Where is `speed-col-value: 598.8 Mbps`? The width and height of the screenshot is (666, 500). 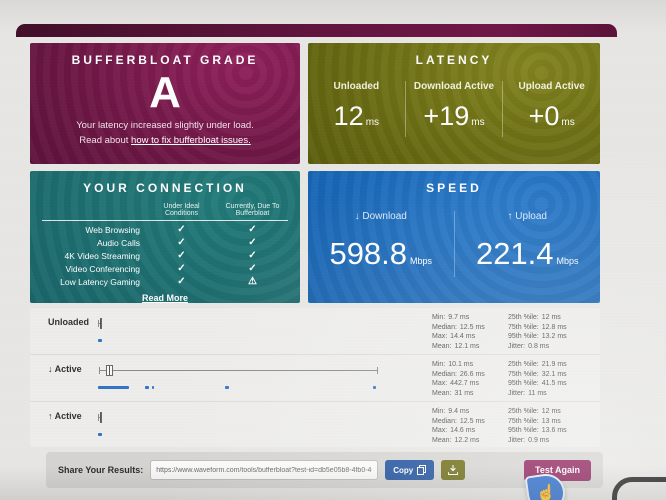
speed-col-value: 598.8 Mbps is located at coordinates (381, 253).